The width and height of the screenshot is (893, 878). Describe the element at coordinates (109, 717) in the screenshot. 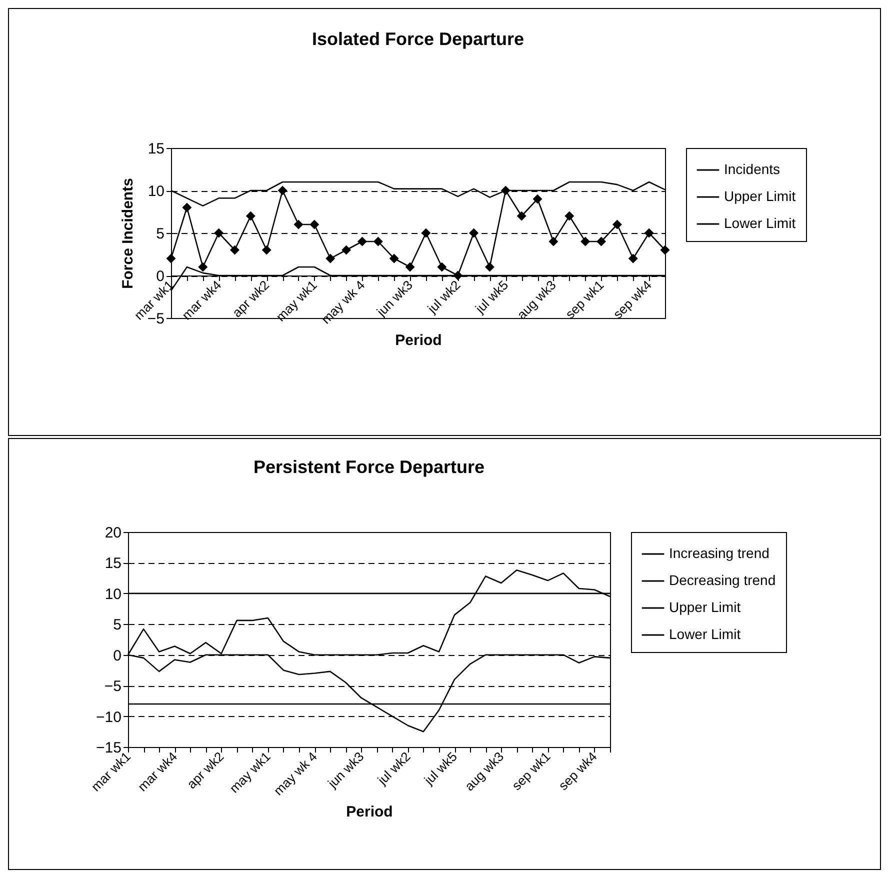

I see `y-tick-label: −10` at that location.